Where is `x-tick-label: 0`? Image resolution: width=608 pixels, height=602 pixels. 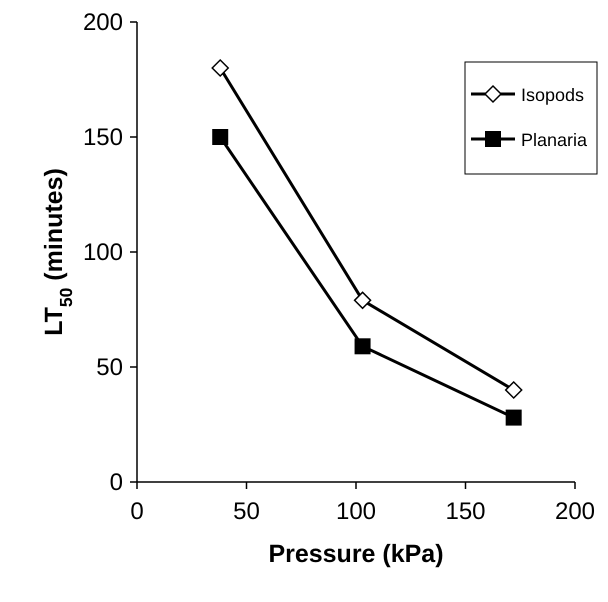
x-tick-label: 0 is located at coordinates (137, 511).